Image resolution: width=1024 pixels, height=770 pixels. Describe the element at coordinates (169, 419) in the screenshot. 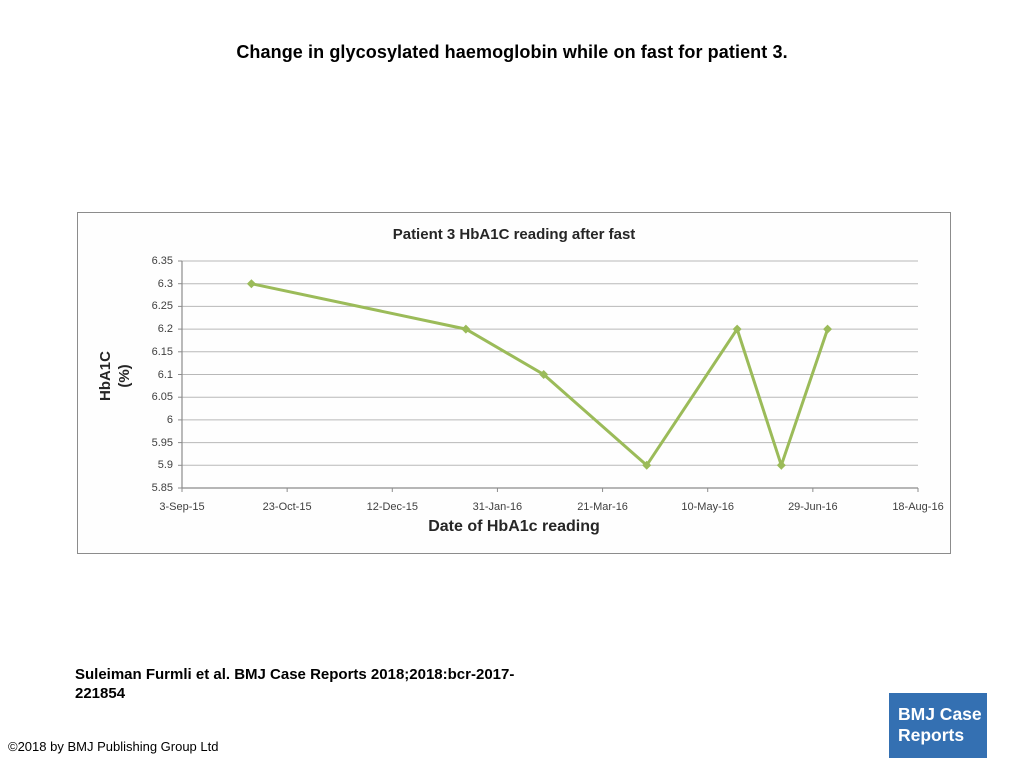

I see `y-tick-label: 6` at that location.